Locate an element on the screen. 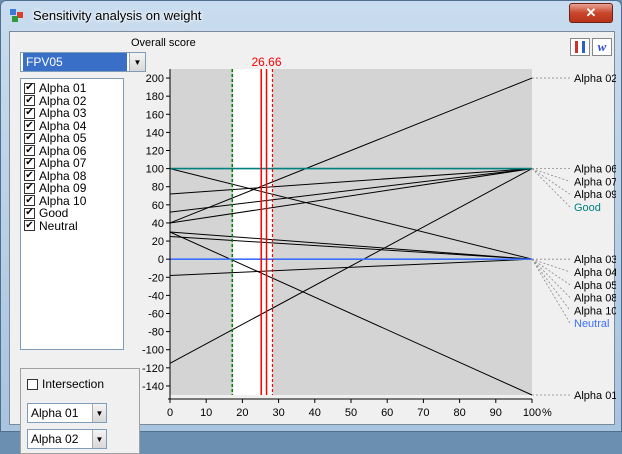 The image size is (622, 454). window-title: Sensitivity analysis on weight is located at coordinates (117, 15).